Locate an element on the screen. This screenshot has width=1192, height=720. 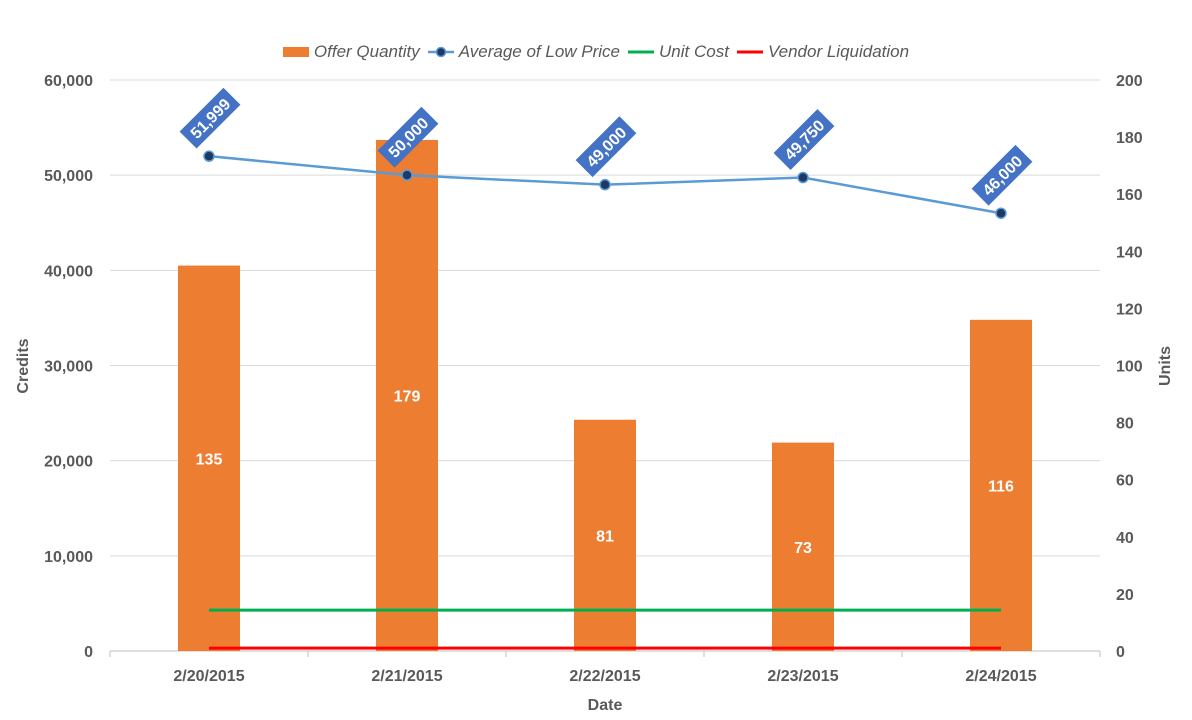
y-right-axis-title: Units is located at coordinates (1165, 366).